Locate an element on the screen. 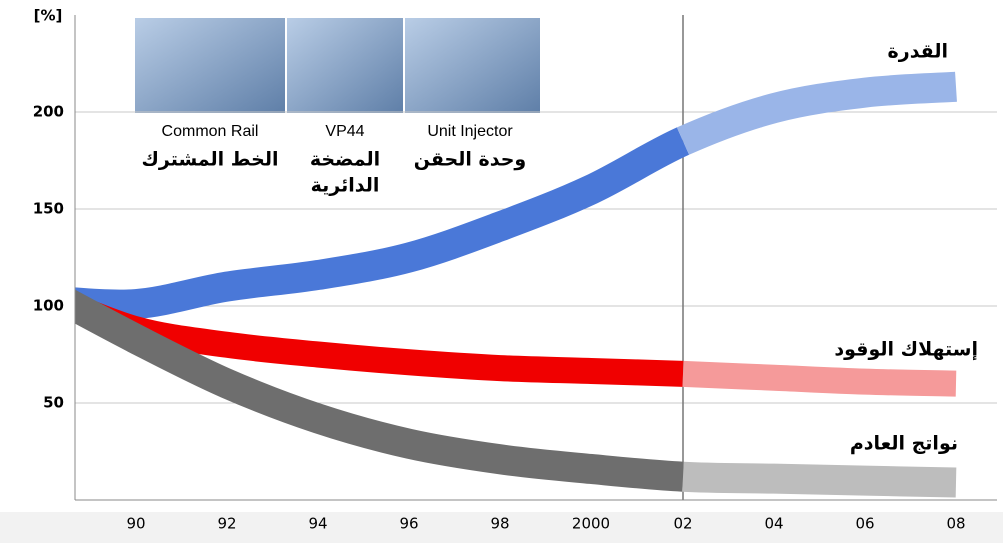  x-tick-label: 96 is located at coordinates (408, 524).